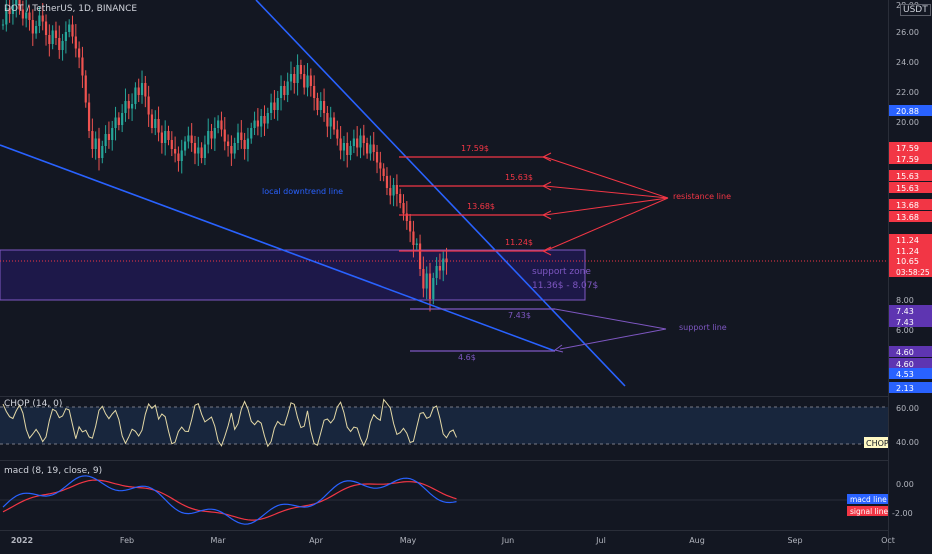  Describe the element at coordinates (33, 404) in the screenshot. I see `chop-title: CHOP (14, 0)` at that location.